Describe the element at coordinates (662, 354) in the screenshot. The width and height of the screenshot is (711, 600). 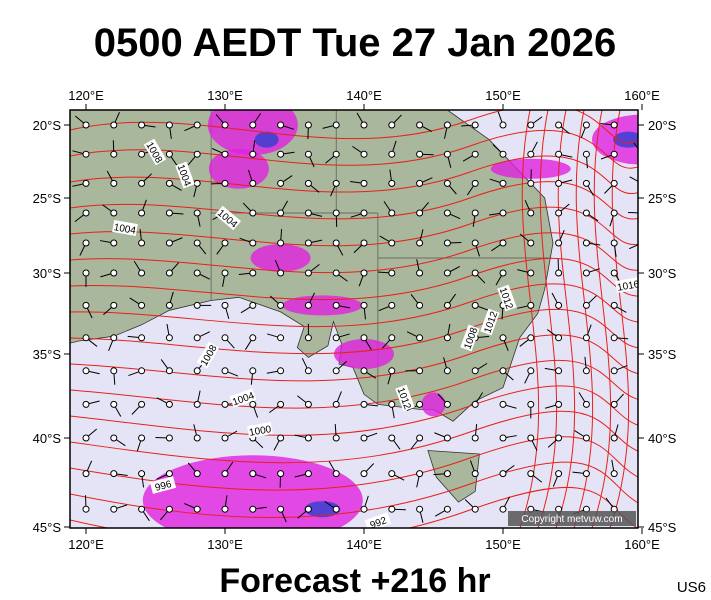
I see `lat-label: 35°S` at that location.